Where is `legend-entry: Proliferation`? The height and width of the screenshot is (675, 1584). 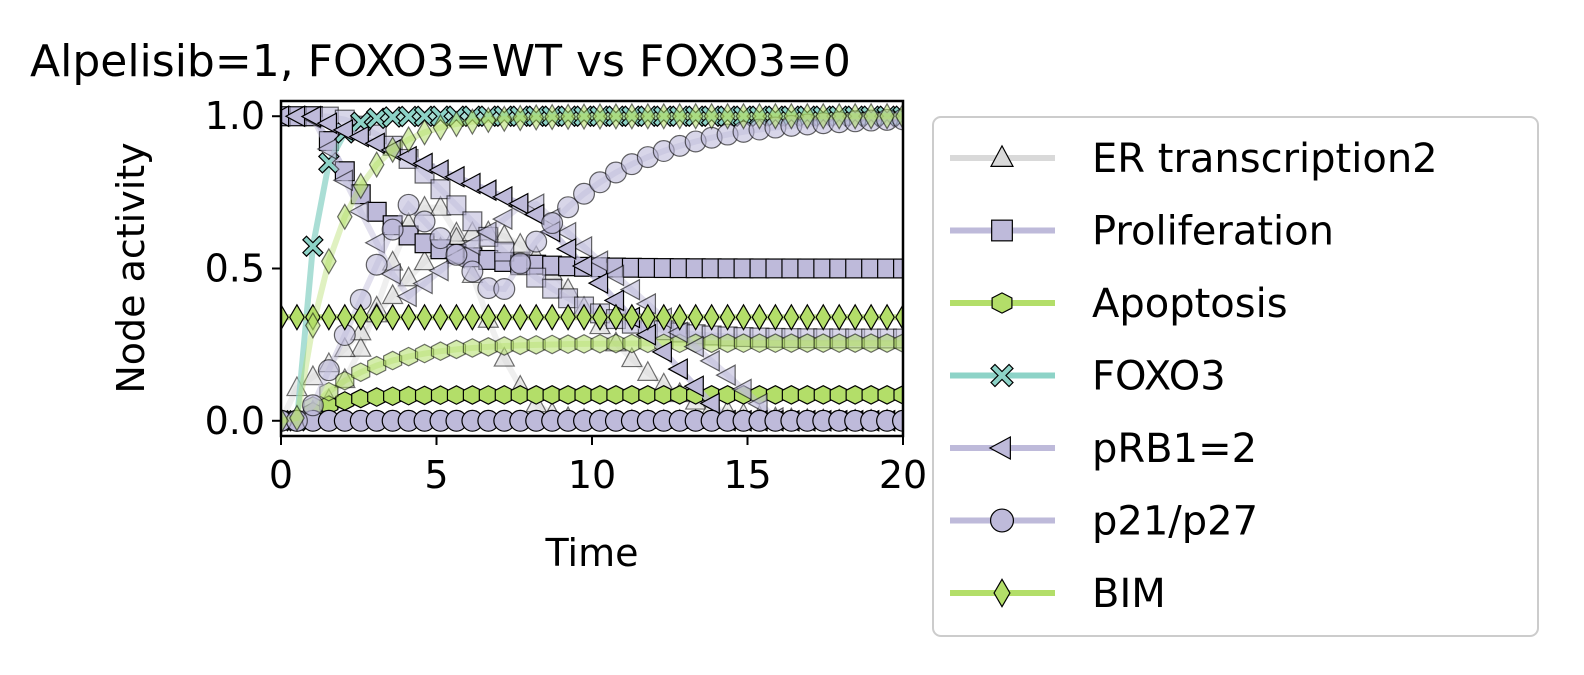 legend-entry: Proliferation is located at coordinates (1142, 232).